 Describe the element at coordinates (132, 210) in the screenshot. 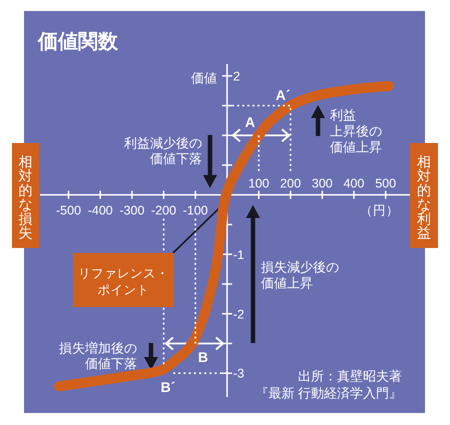

I see `x-tick-label: -300` at that location.